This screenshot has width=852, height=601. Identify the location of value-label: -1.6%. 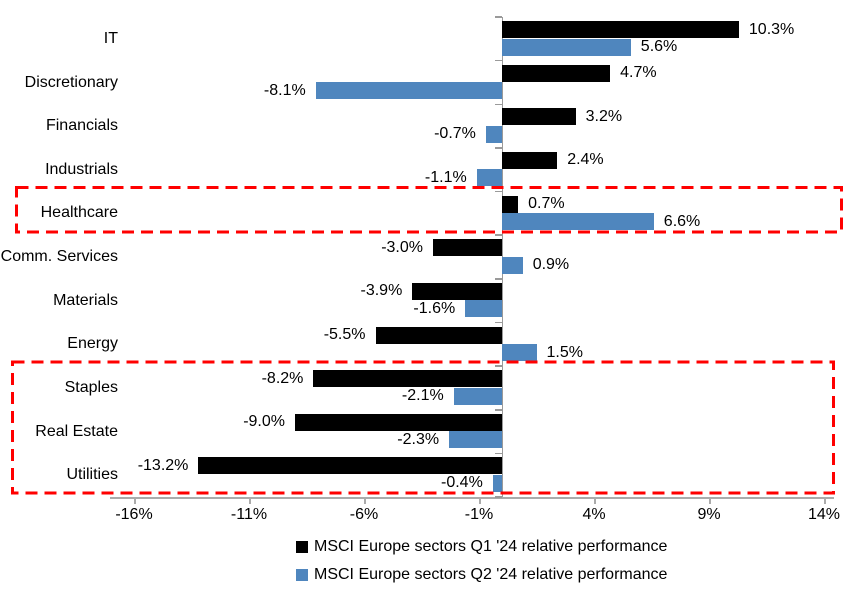
(434, 308).